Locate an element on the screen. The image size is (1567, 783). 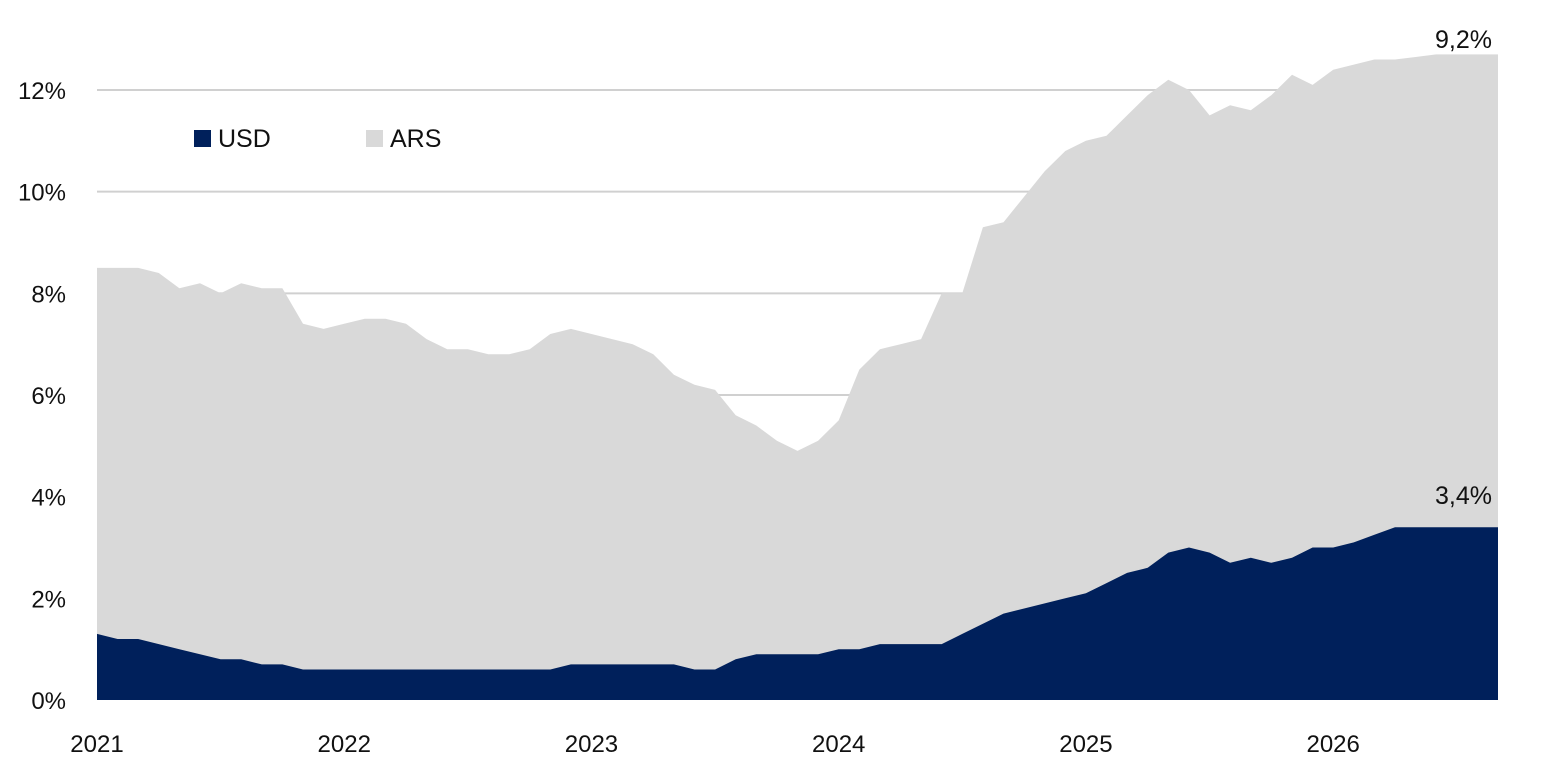
legend-swatch-ars is located at coordinates (374, 138).